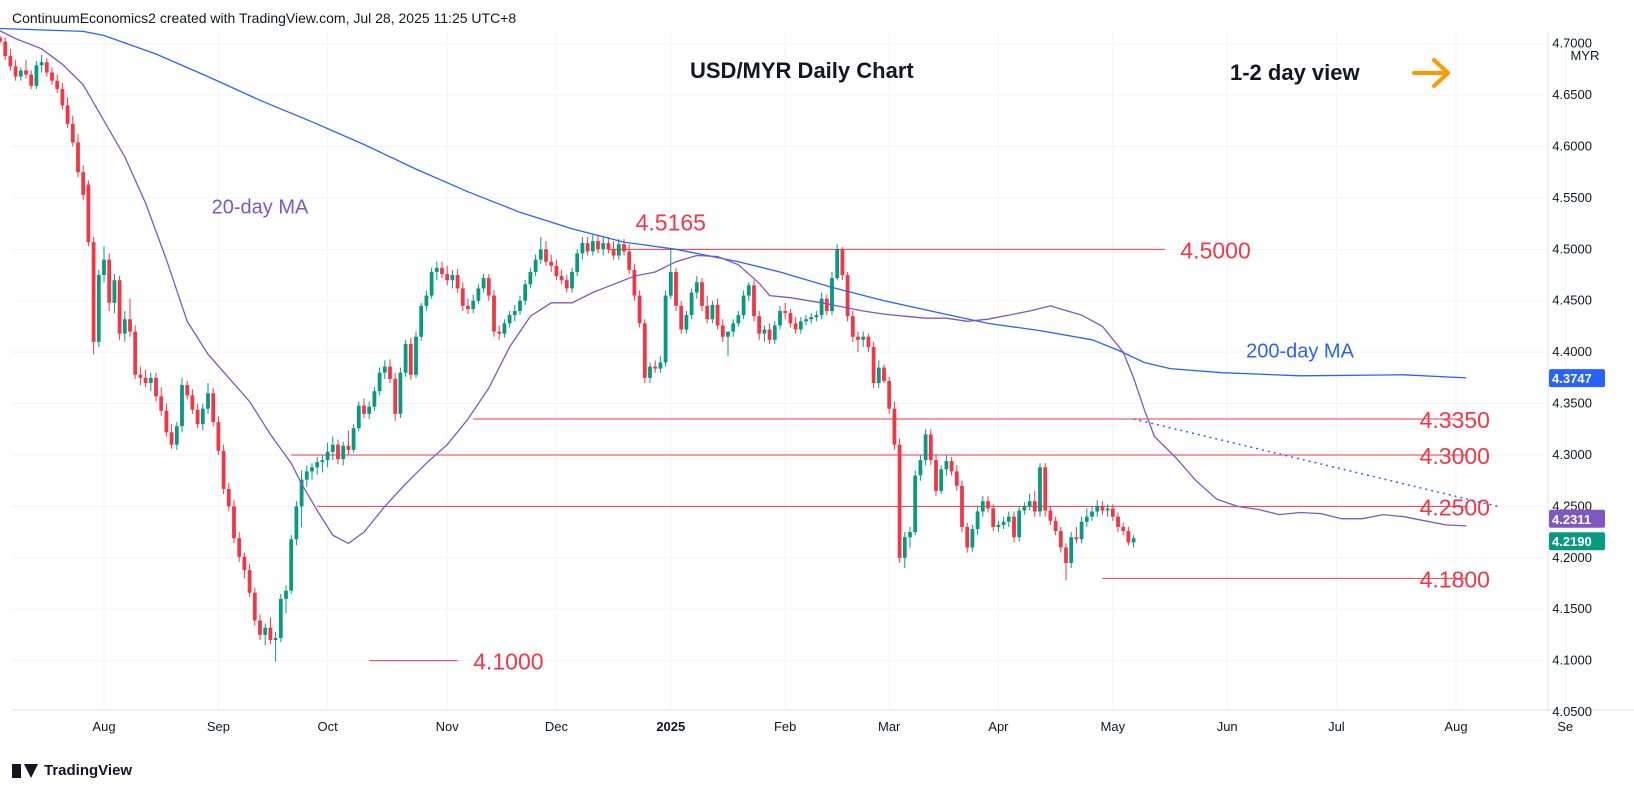 The image size is (1634, 792). Describe the element at coordinates (25, 770) in the screenshot. I see `tradingview-logo-icon` at that location.